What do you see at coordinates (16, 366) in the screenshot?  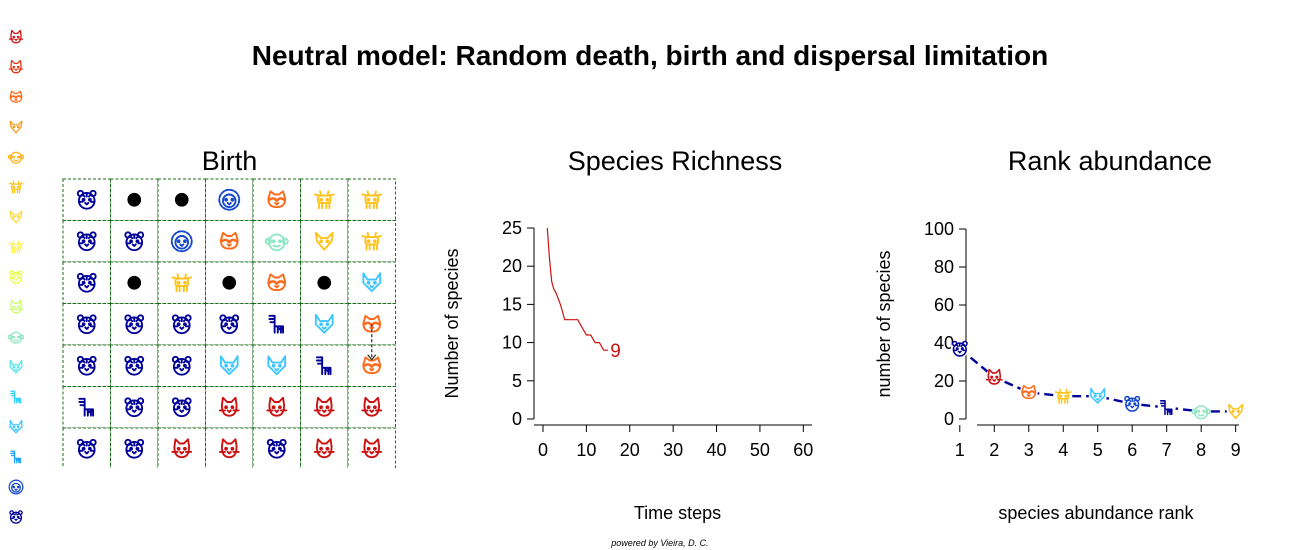 I see `legend-wolf-icon` at bounding box center [16, 366].